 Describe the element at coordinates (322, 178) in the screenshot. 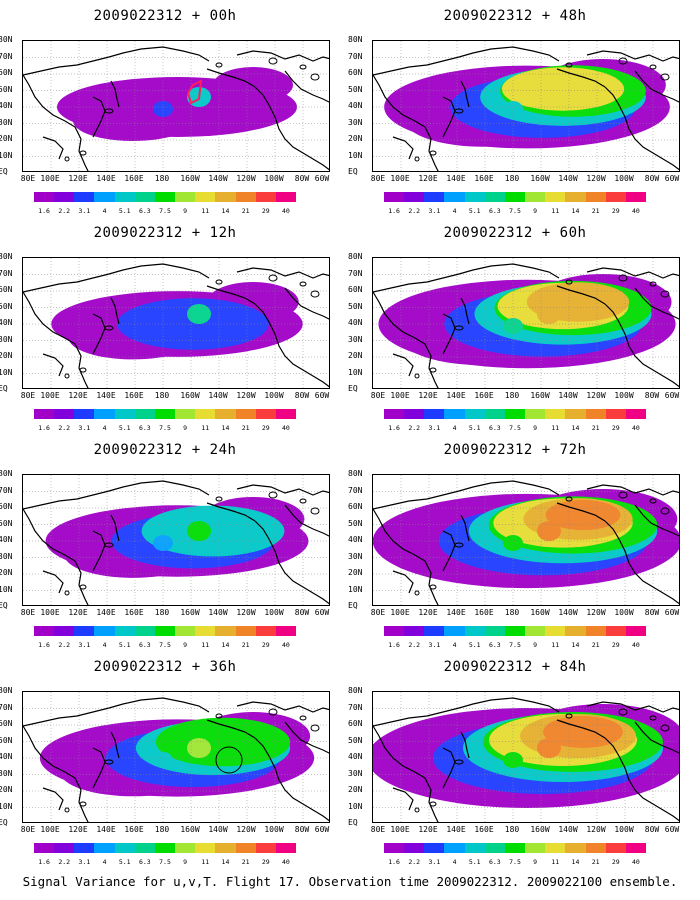

I see `lon-label: 60W` at that location.